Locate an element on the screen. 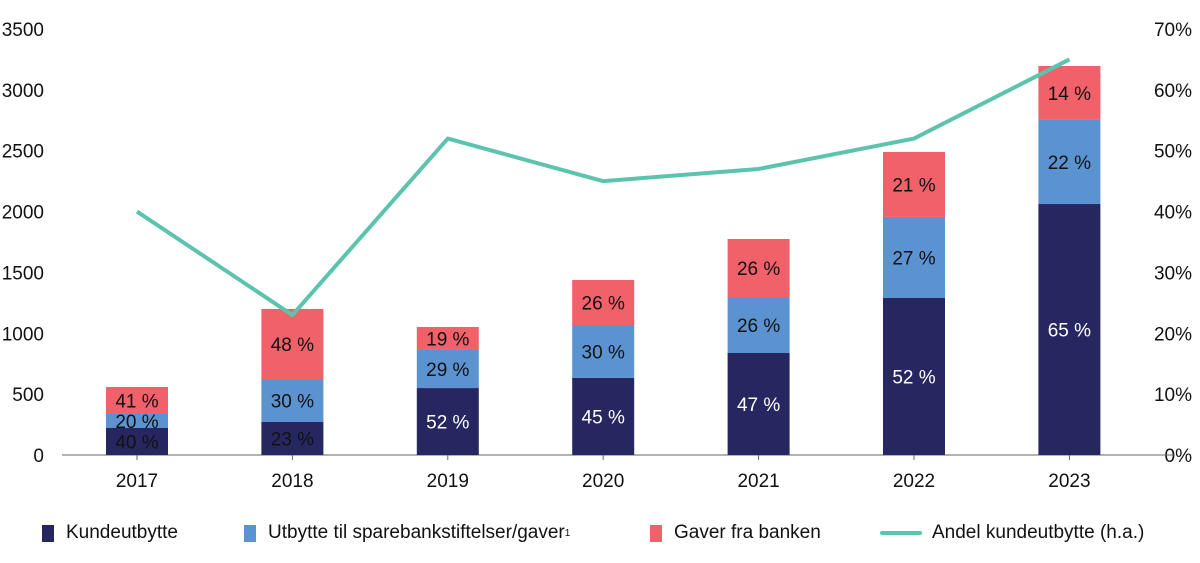 The height and width of the screenshot is (563, 1200). y-tick-label: 500 is located at coordinates (28, 395).